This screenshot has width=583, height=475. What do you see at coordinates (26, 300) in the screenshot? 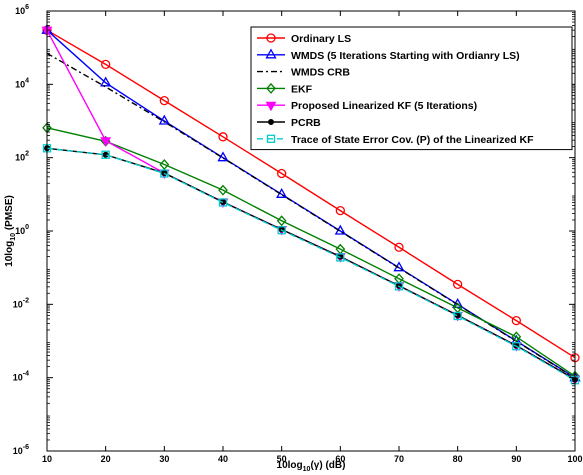
I see `y-tick-label-exp: -2` at bounding box center [26, 300].